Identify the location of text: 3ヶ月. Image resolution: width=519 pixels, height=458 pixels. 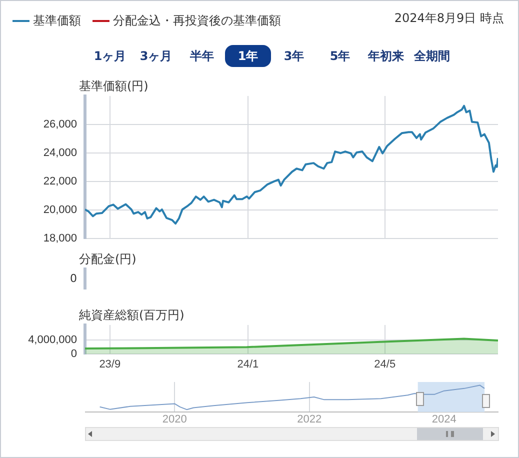
(156, 56).